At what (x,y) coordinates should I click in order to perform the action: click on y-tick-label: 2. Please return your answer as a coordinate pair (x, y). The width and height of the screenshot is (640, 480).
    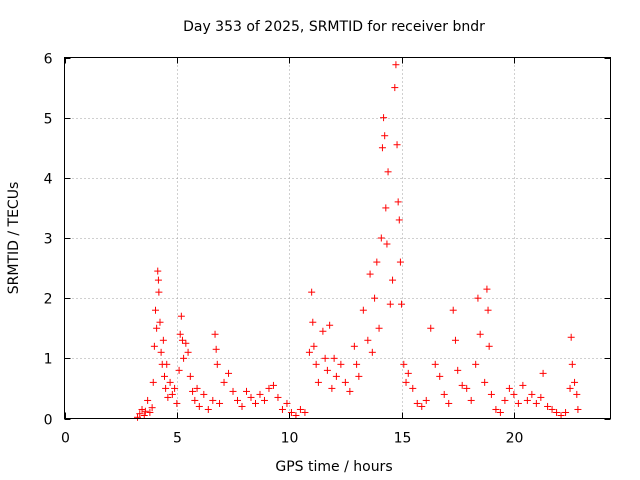
    Looking at the image, I should click on (48, 300).